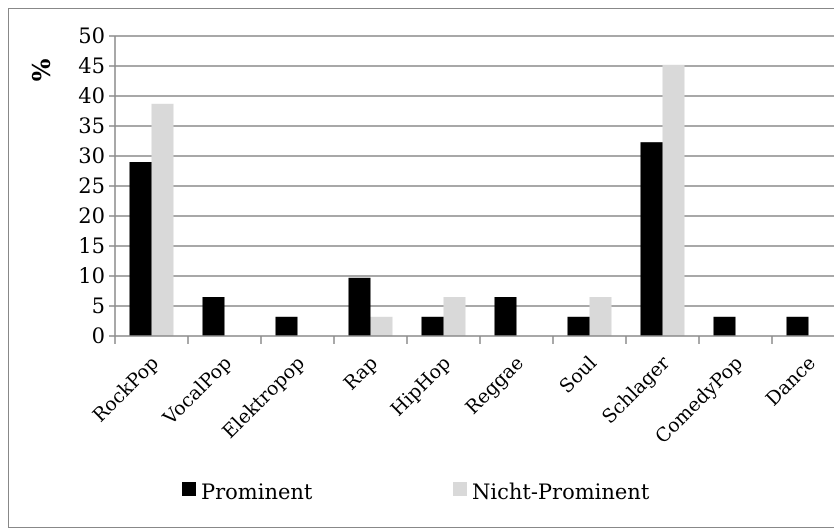 The image size is (834, 528). What do you see at coordinates (359, 306) in the screenshot?
I see `bar-prominent-rap` at bounding box center [359, 306].